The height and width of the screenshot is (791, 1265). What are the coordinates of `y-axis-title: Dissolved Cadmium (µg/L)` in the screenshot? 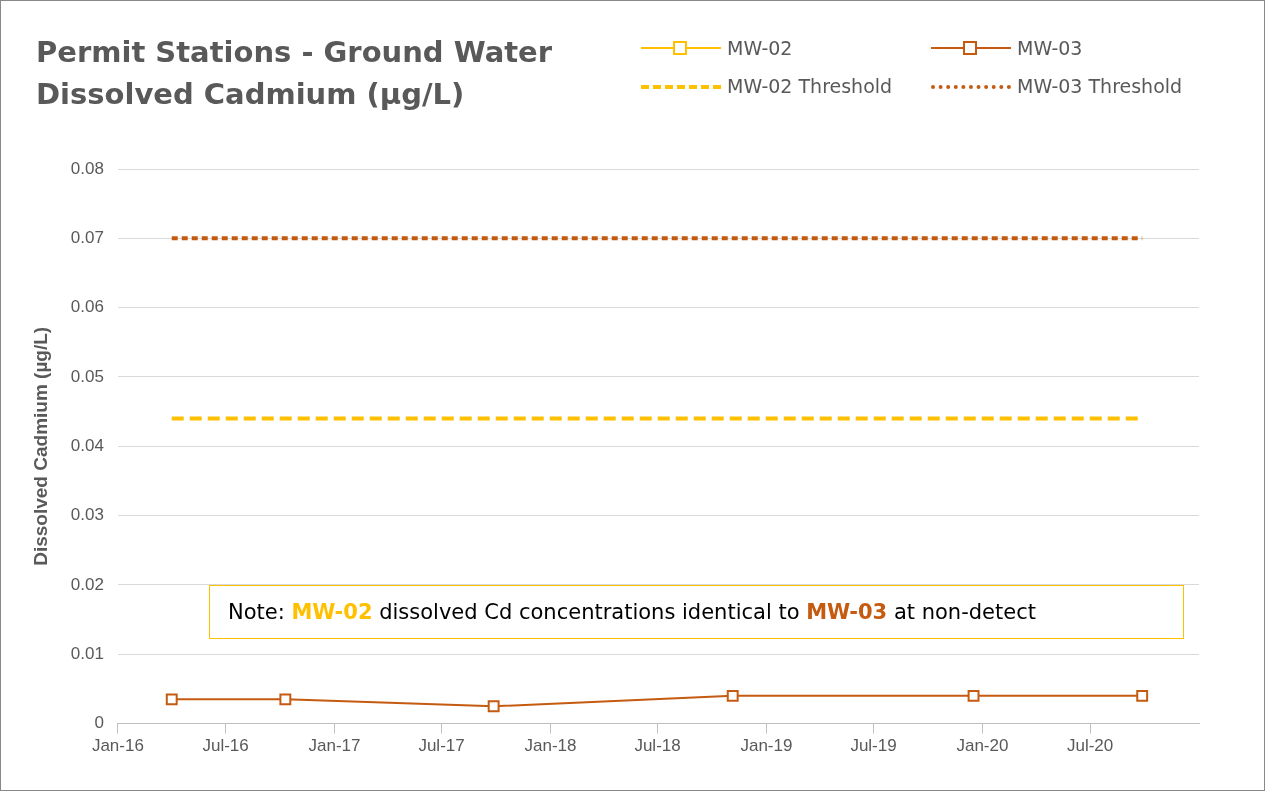 It's located at (40, 446).